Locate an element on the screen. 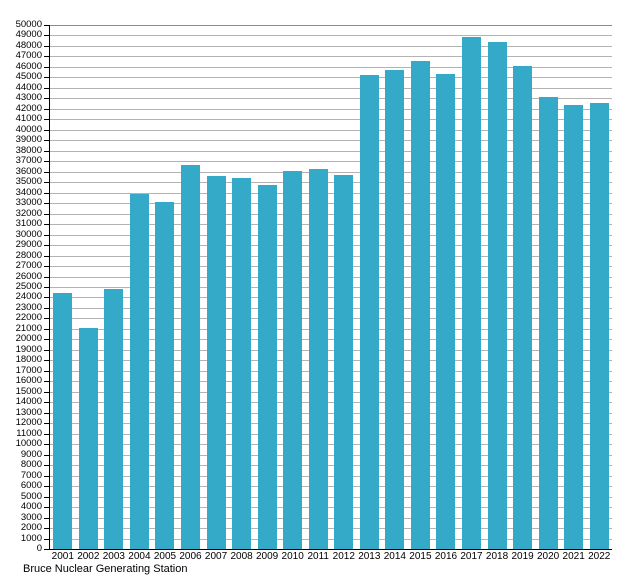  bar-slot-2022 is located at coordinates (599, 287).